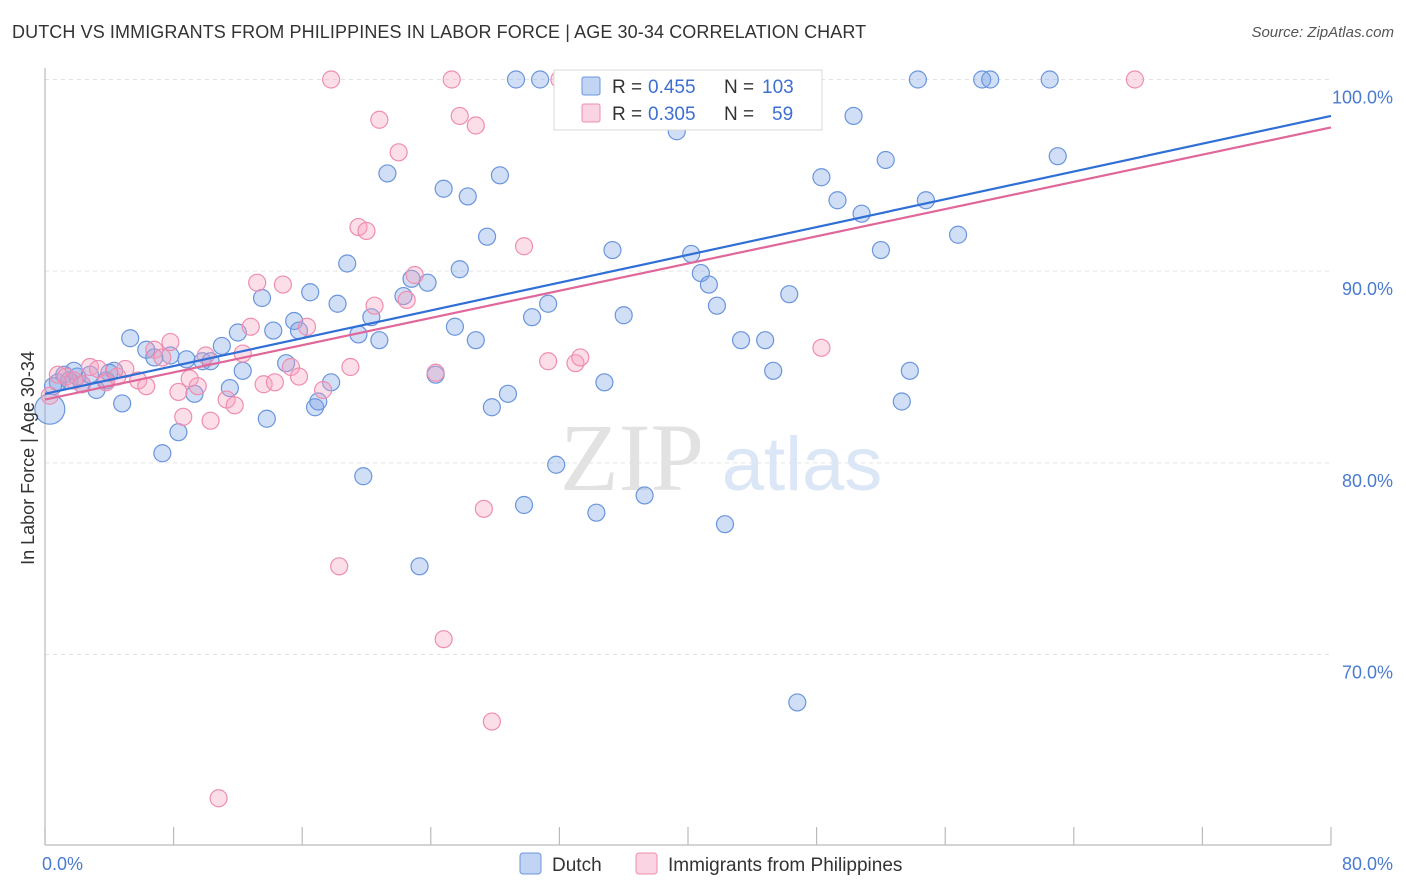 The height and width of the screenshot is (892, 1406). What do you see at coordinates (28, 458) in the screenshot?
I see `y-axis-label: In Labor Force | Age 30-34` at bounding box center [28, 458].